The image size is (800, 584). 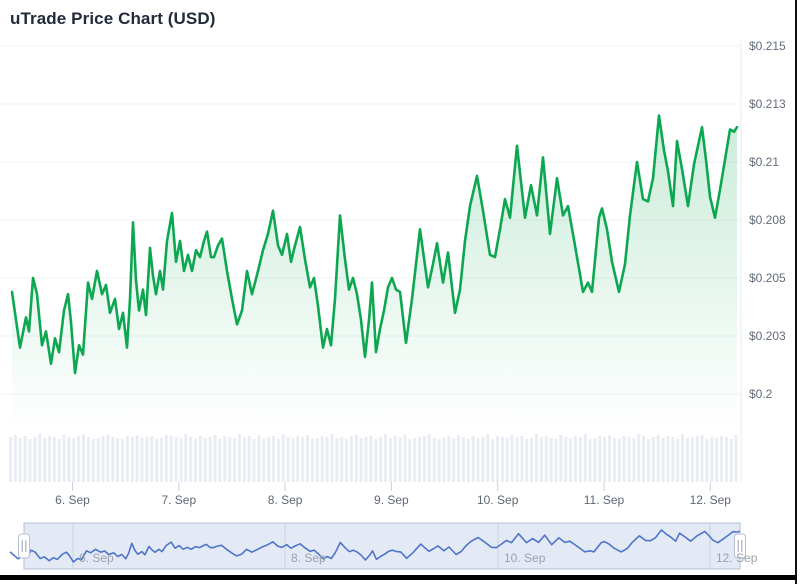 What do you see at coordinates (740, 546) in the screenshot?
I see `navigator-handle-right` at bounding box center [740, 546].